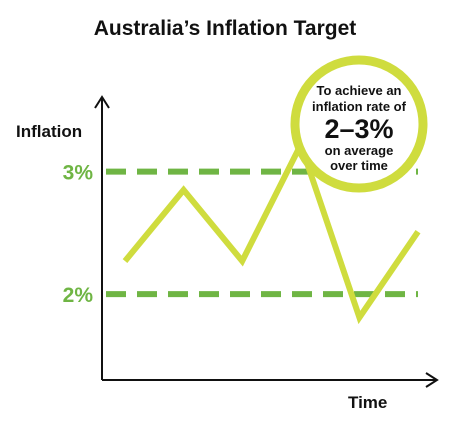 Image resolution: width=450 pixels, height=426 pixels. What do you see at coordinates (358, 129) in the screenshot?
I see `callout-line-3: 2–3%` at bounding box center [358, 129].